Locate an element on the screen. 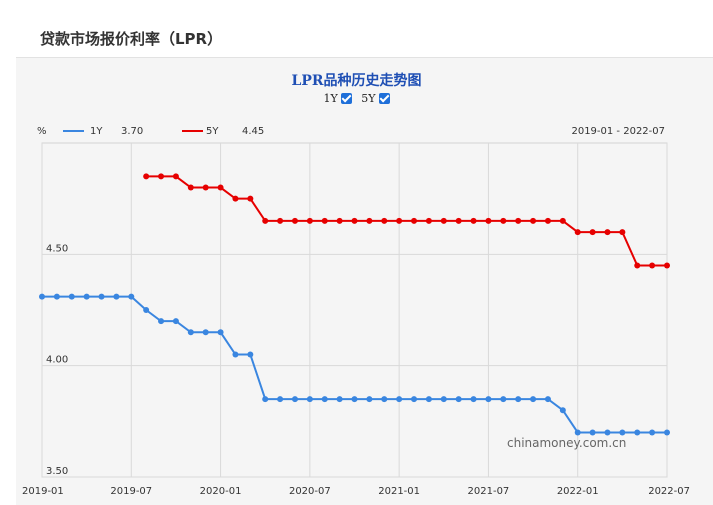 The image size is (713, 505). watermark: chinamoney.com.cn is located at coordinates (566, 443).